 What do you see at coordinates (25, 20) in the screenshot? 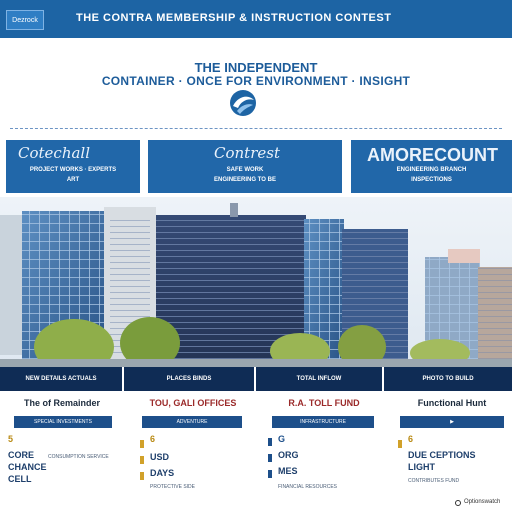
I see `brand-logo: Dezrock` at bounding box center [25, 20].